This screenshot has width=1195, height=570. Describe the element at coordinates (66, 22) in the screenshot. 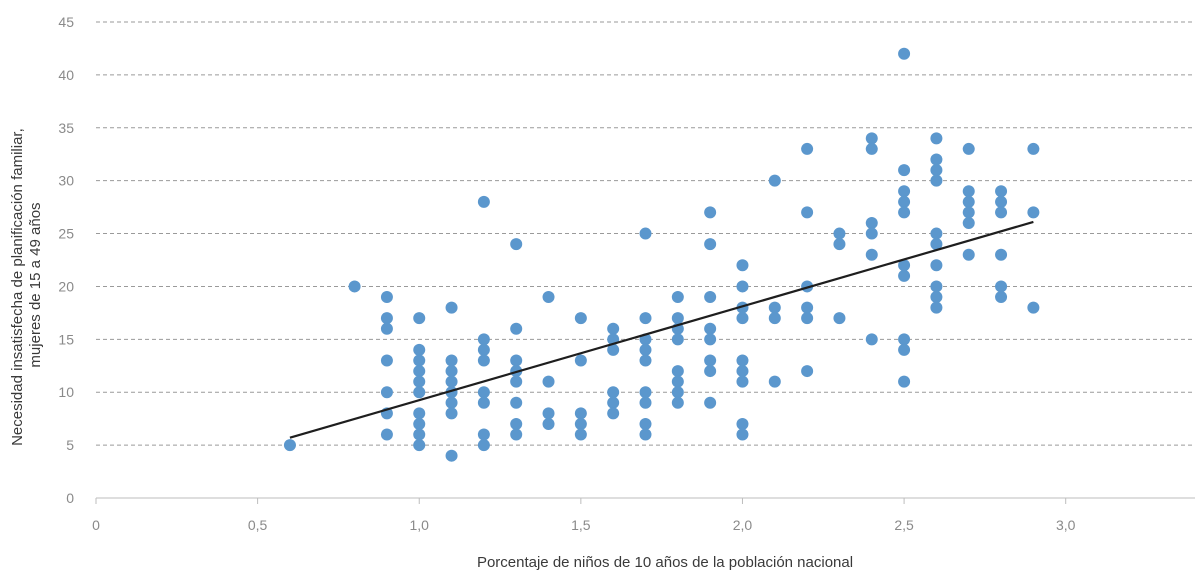

I see `y-tick-label: 45` at that location.